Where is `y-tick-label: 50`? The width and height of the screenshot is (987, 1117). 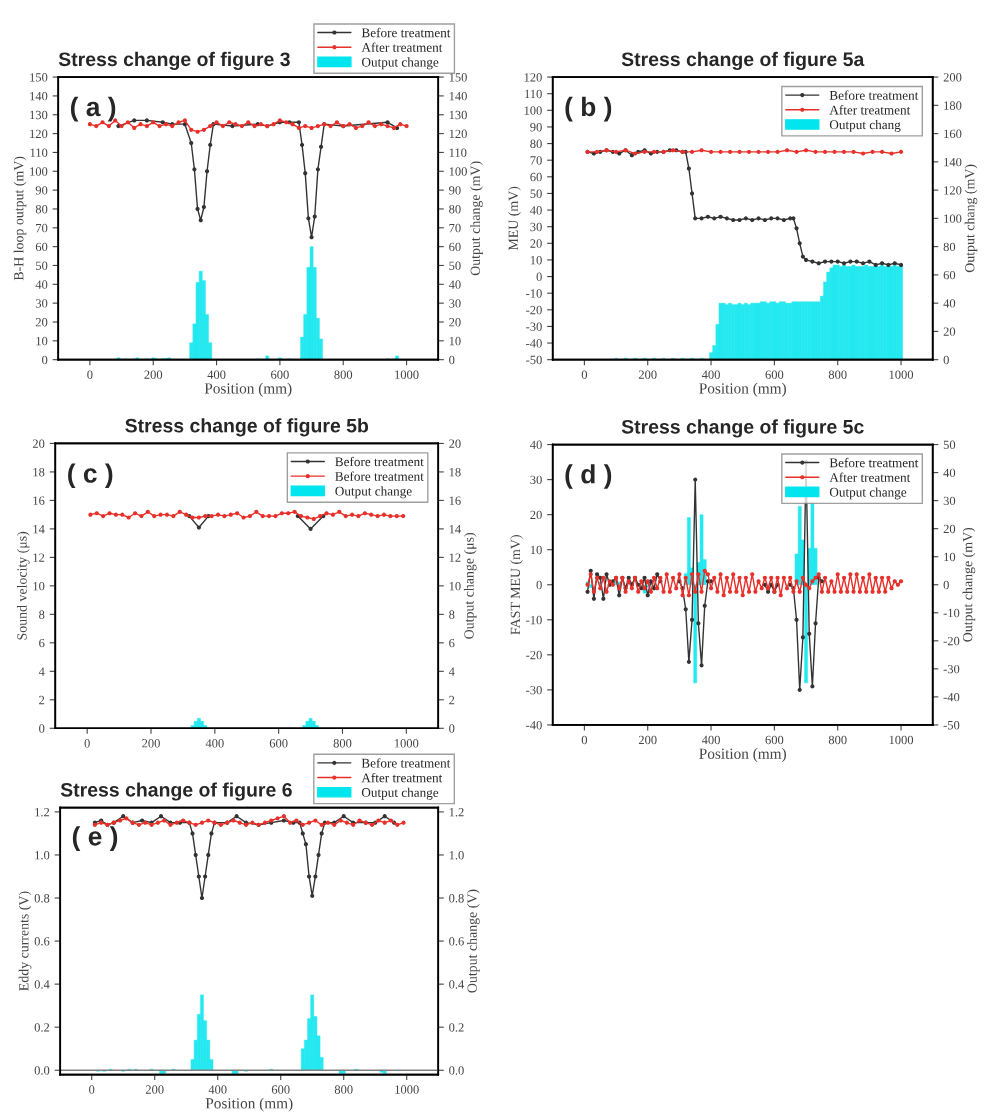
y-tick-label: 50 is located at coordinates (536, 193).